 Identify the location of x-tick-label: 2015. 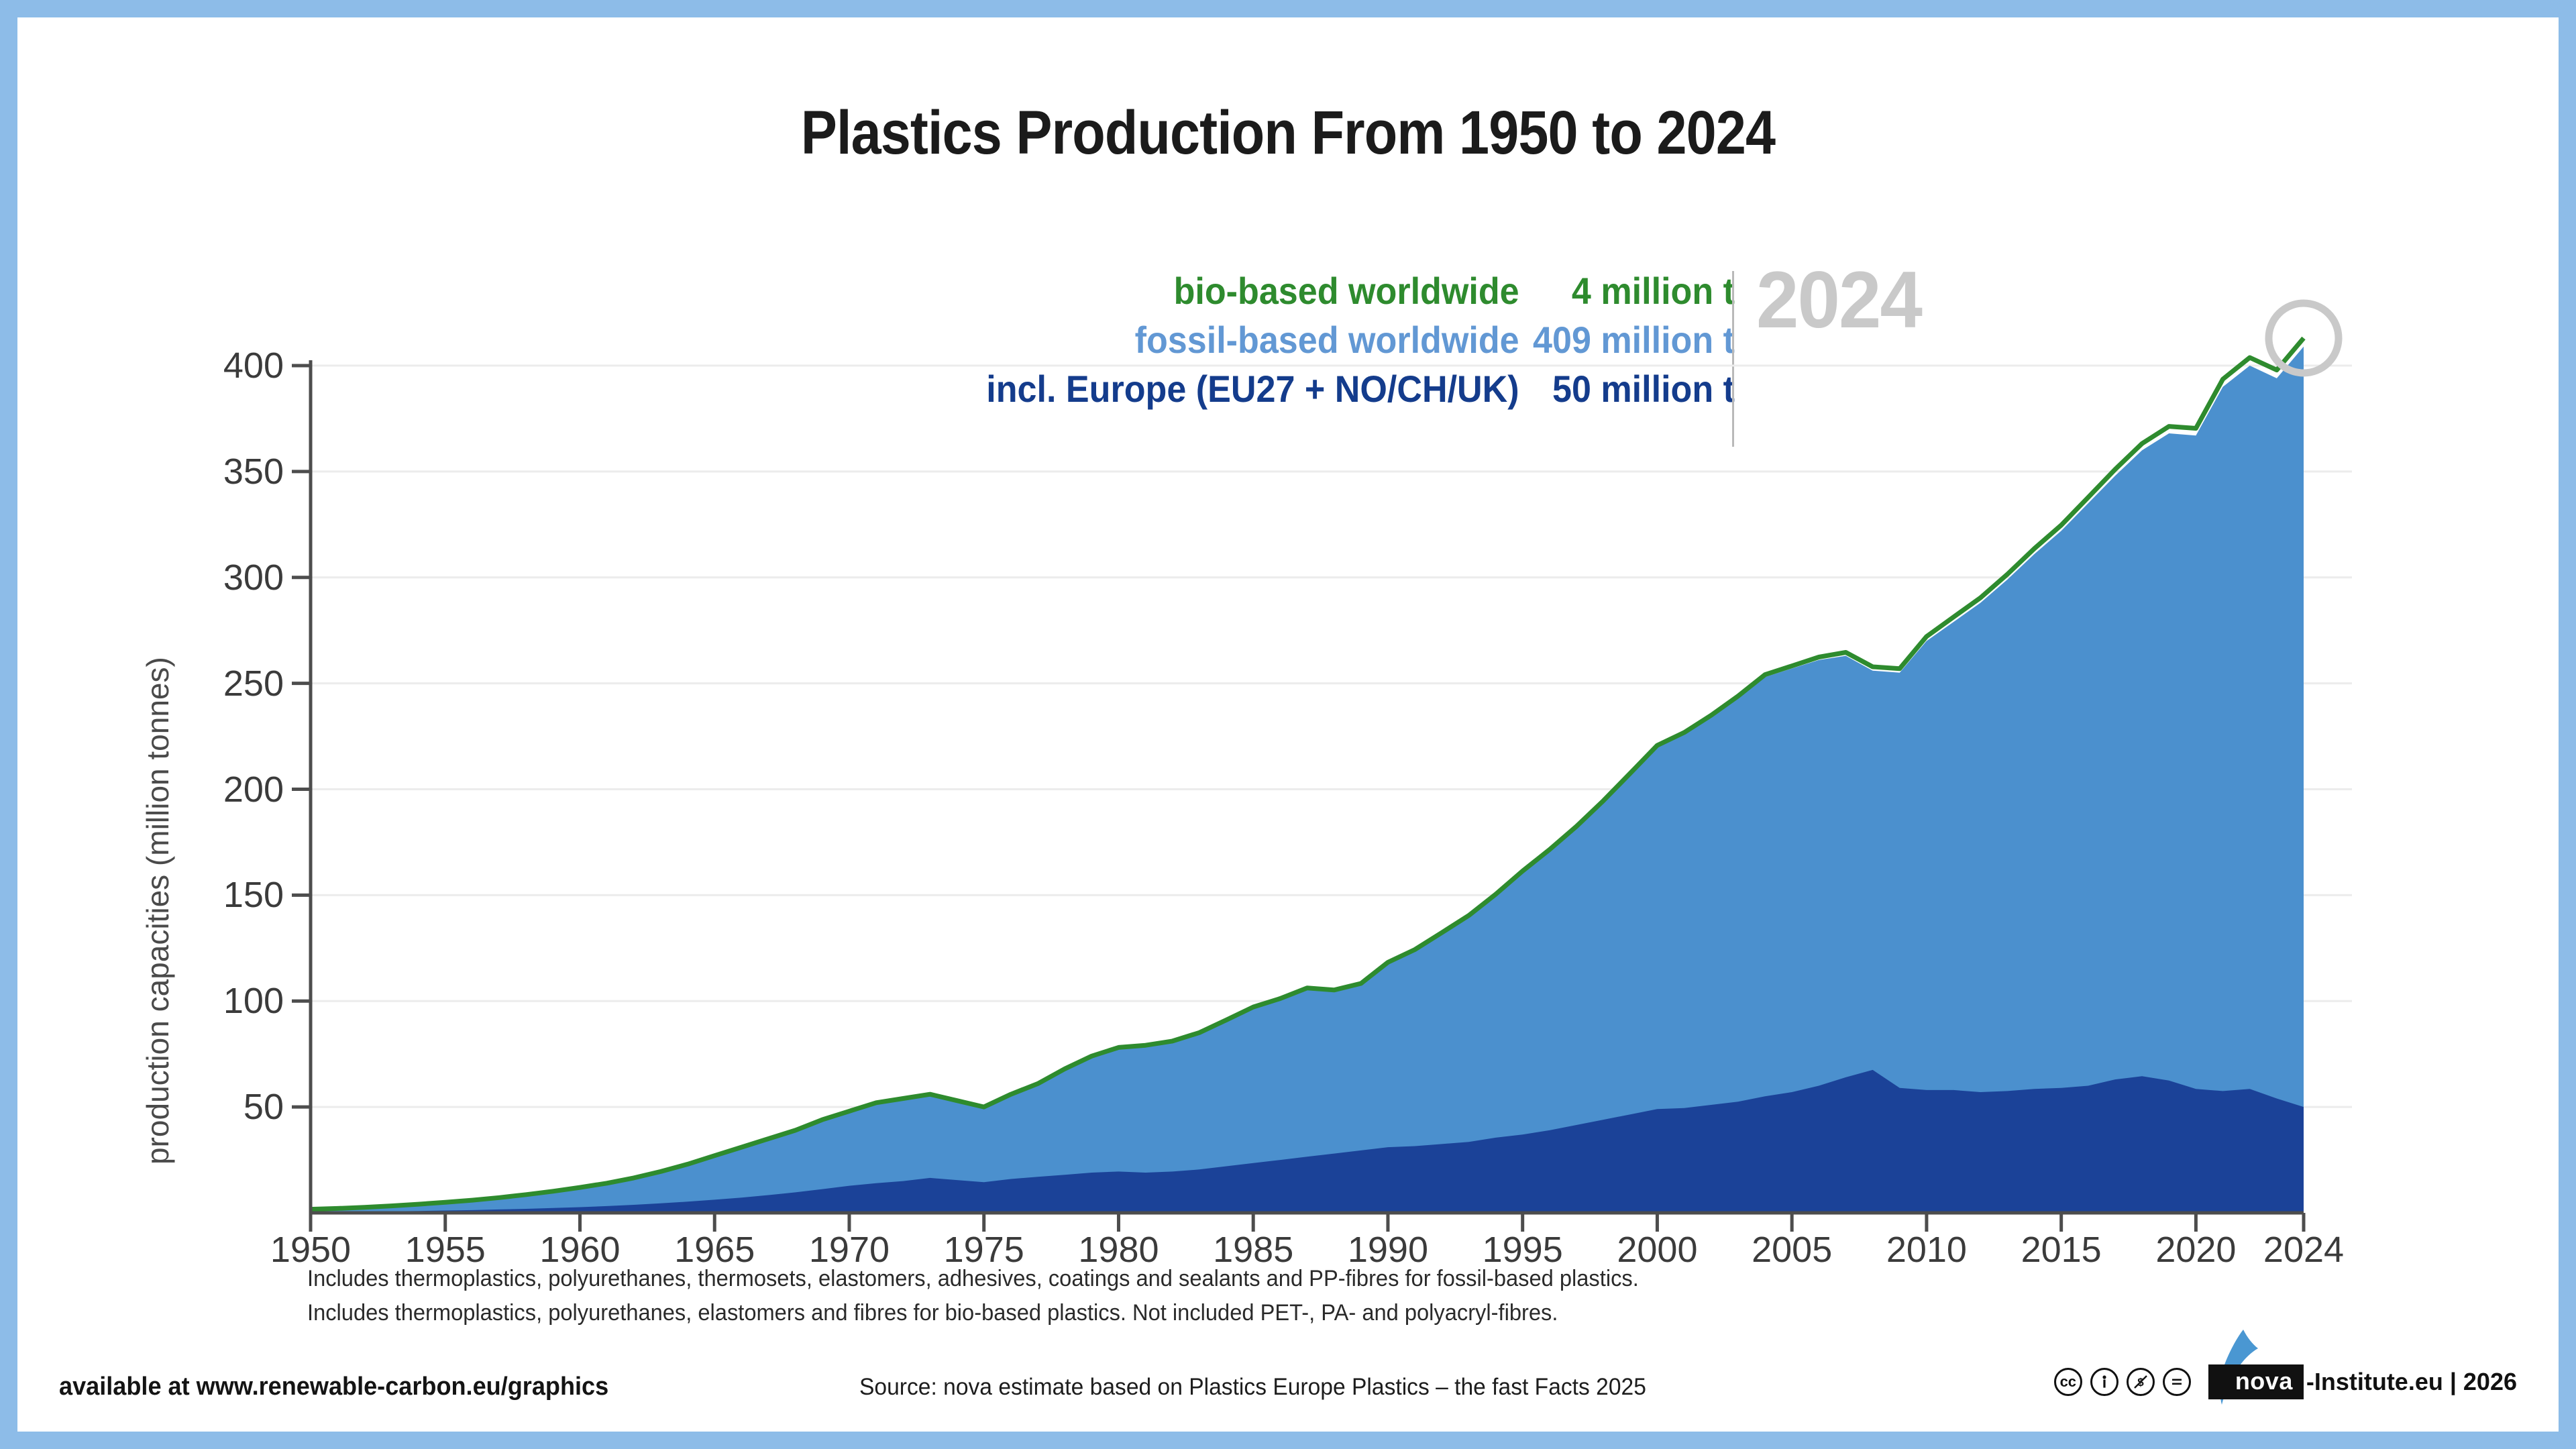
(2061, 1250).